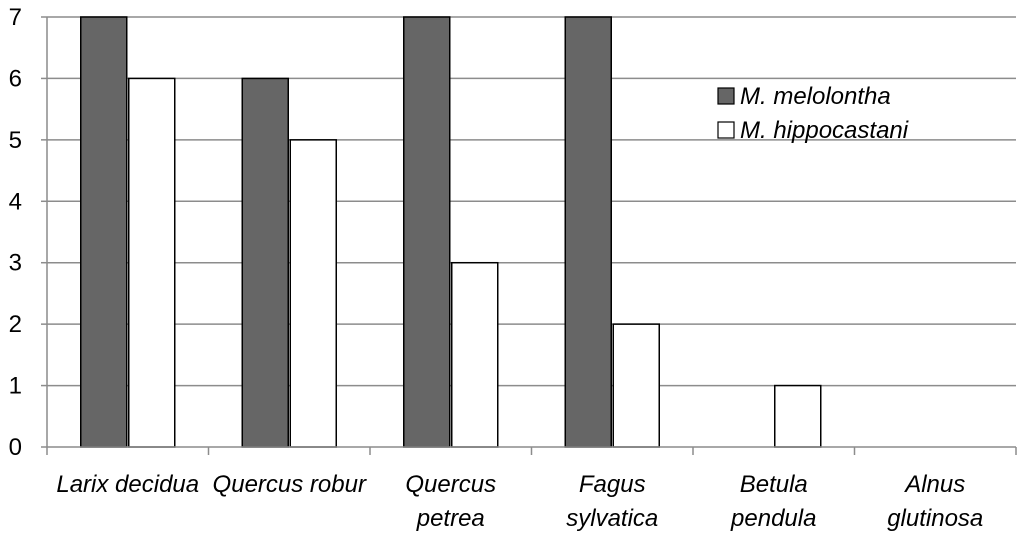 The width and height of the screenshot is (1020, 538). What do you see at coordinates (15, 17) in the screenshot?
I see `y-tick-label: 7` at bounding box center [15, 17].